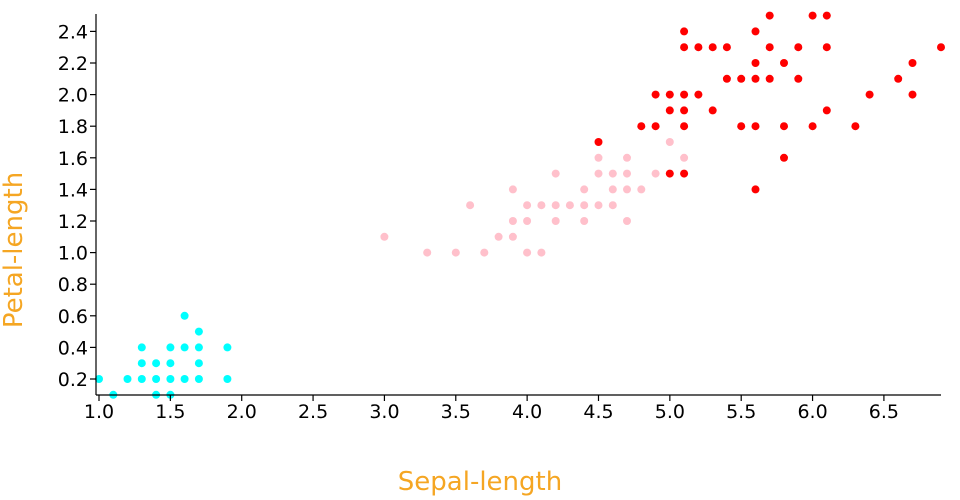  Describe the element at coordinates (73, 32) in the screenshot. I see `y-tick-label: 2.4` at that location.